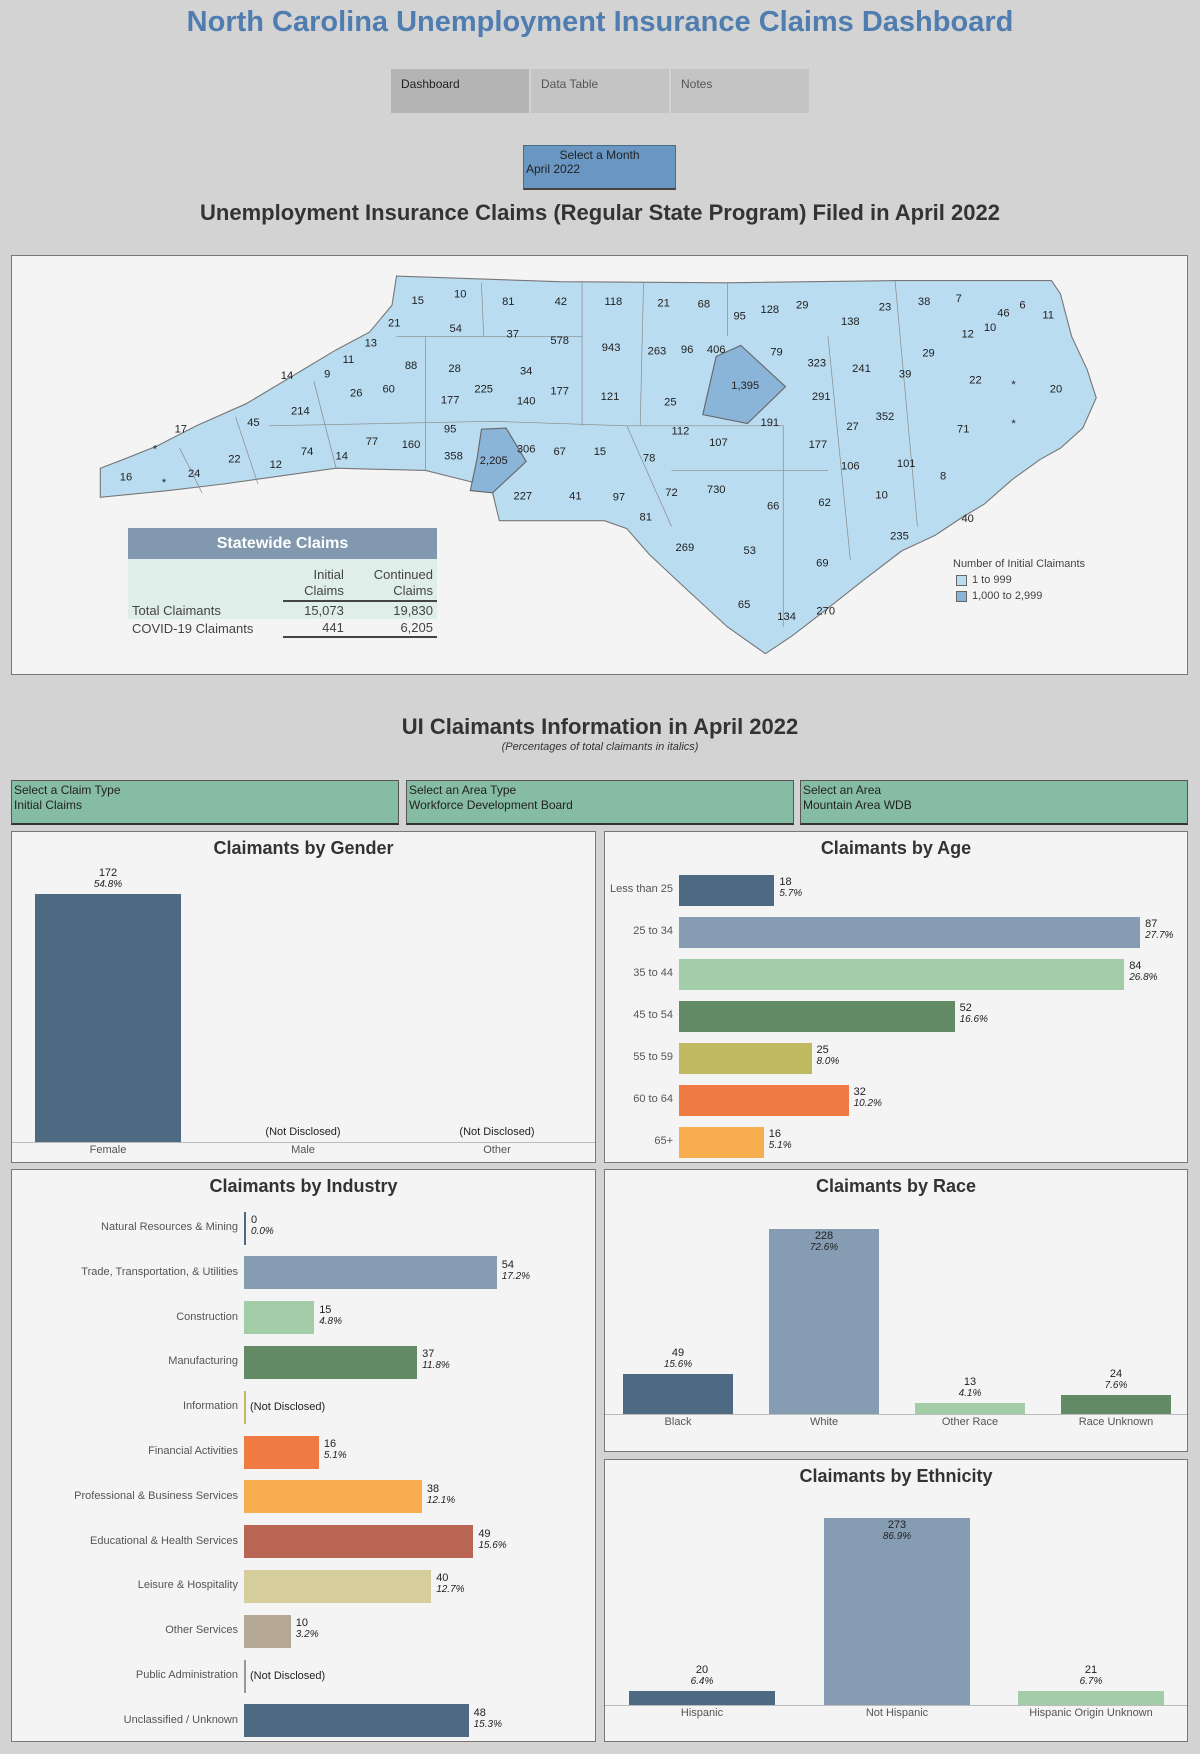  What do you see at coordinates (559, 341) in the screenshot?
I see `county-label: 578` at bounding box center [559, 341].